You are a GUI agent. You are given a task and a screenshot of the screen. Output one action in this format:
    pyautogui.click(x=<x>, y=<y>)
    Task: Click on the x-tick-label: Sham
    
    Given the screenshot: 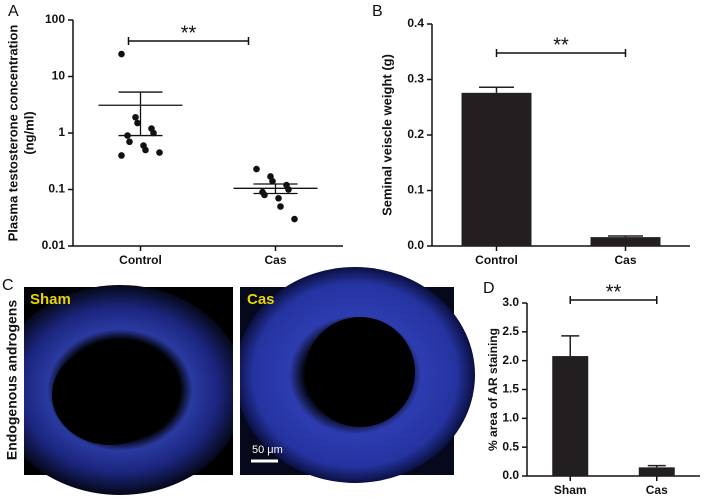 What is the action you would take?
    pyautogui.click(x=570, y=489)
    